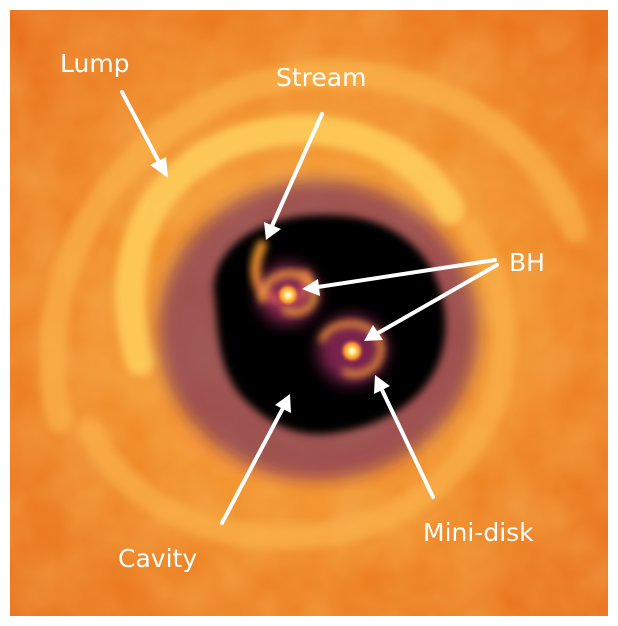  I want to click on label-bh: BH, so click(527, 262).